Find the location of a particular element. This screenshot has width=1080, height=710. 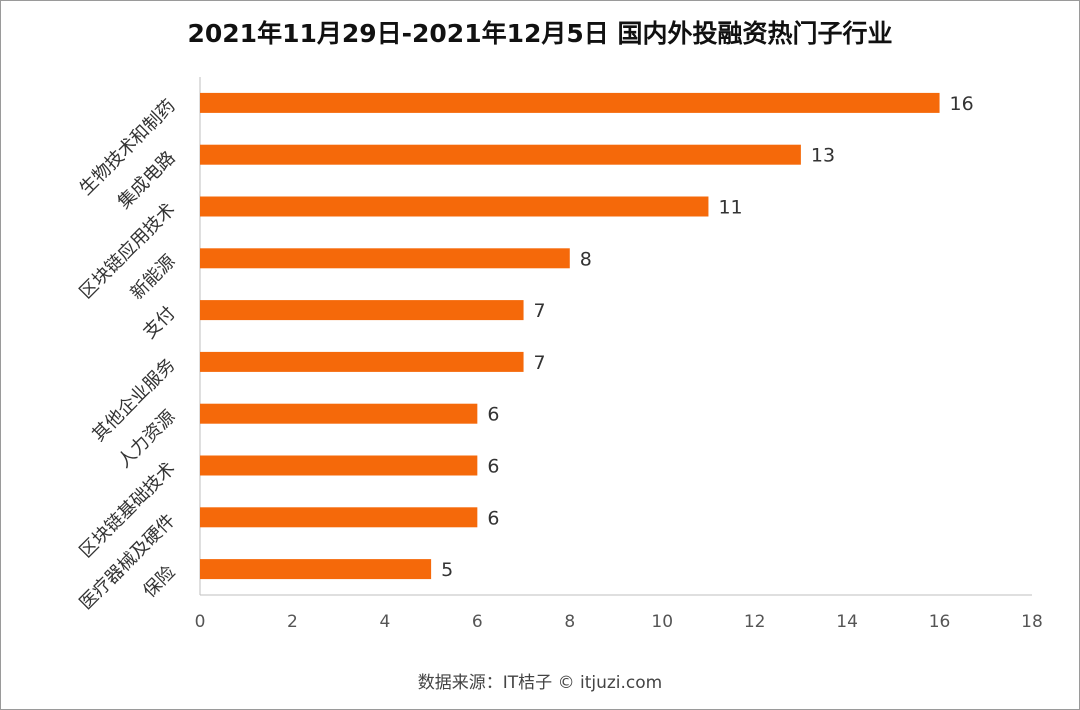

x-tick-label: 12 is located at coordinates (755, 622).